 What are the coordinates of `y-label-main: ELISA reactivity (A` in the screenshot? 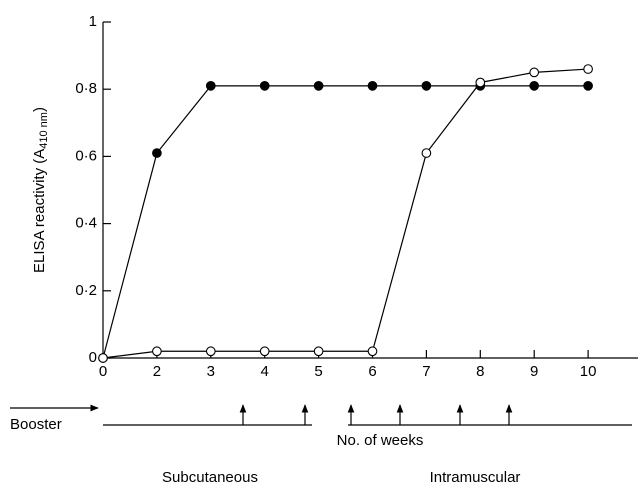 It's located at (39, 211).